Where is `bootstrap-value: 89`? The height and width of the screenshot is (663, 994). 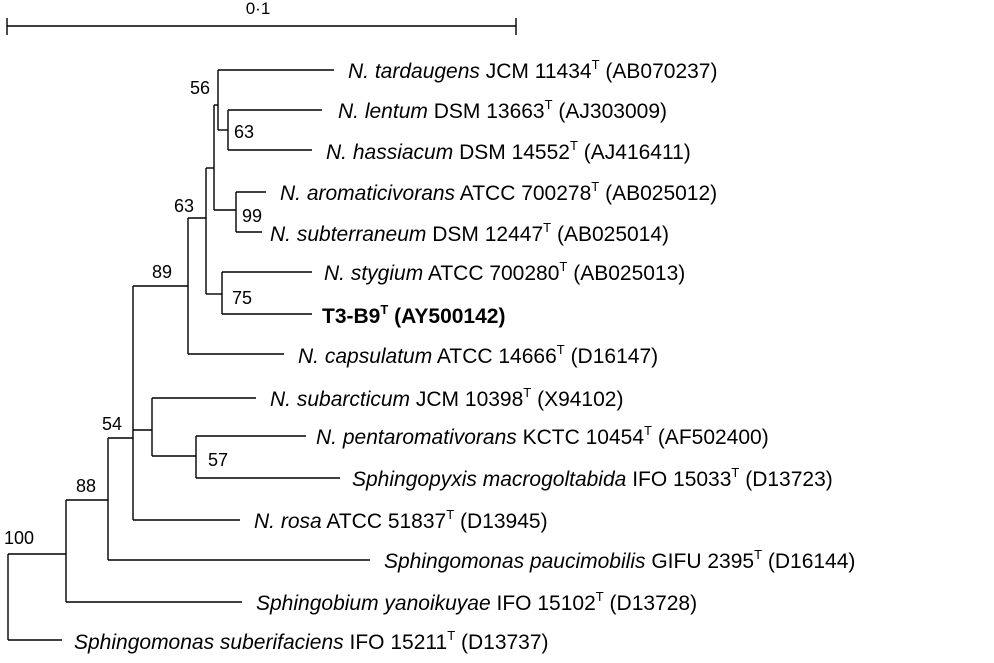 bootstrap-value: 89 is located at coordinates (162, 272).